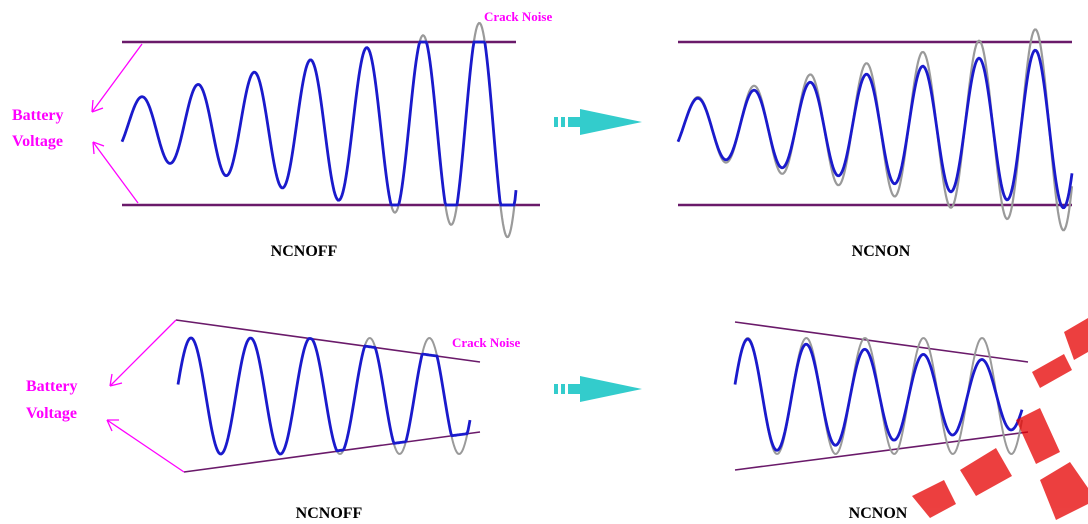 This screenshot has width=1088, height=524. What do you see at coordinates (881, 342) in the screenshot?
I see `upper-rail` at bounding box center [881, 342].